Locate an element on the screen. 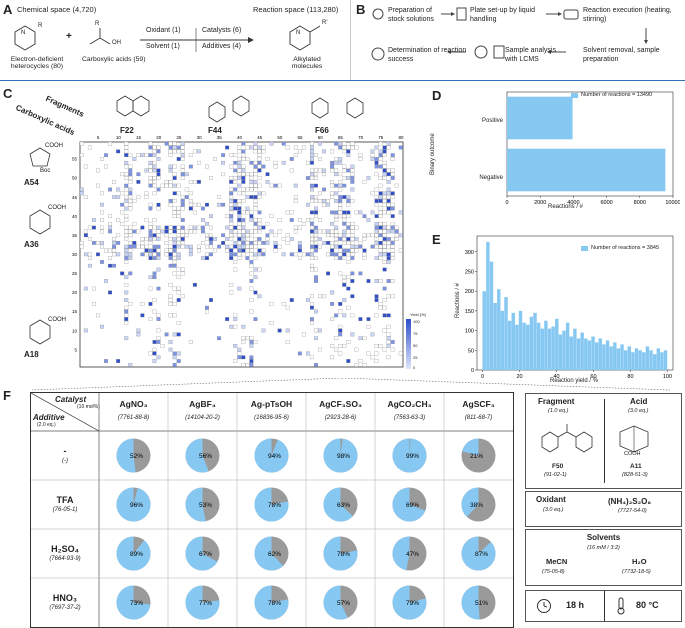 Image resolution: width=685 pixels, height=628 pixels. catalysts-label: Catalysts (6) is located at coordinates (222, 30).